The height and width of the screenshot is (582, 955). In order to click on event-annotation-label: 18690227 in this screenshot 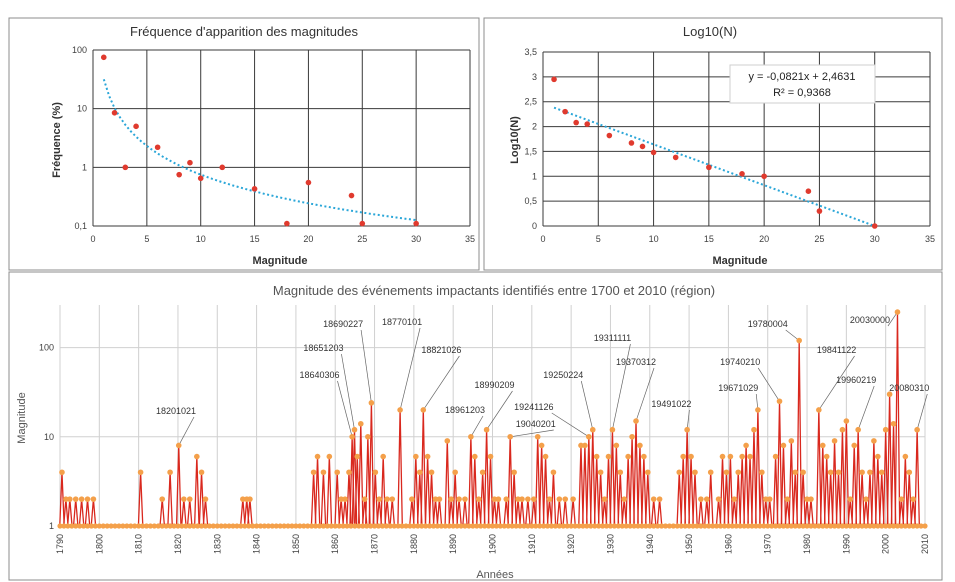, I will do `click(343, 324)`.